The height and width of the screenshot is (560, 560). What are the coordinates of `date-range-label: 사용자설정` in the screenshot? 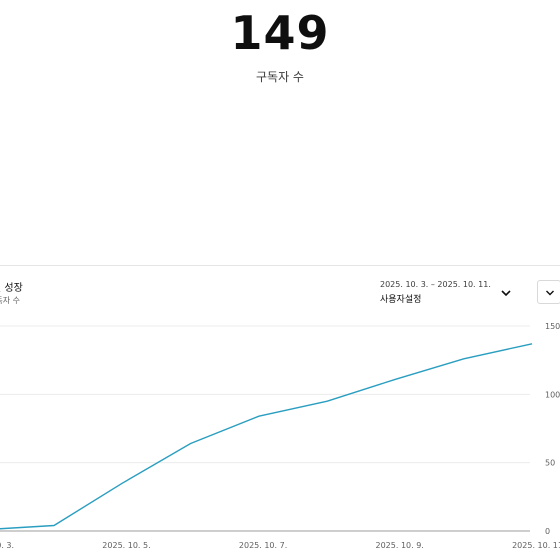 It's located at (401, 300).